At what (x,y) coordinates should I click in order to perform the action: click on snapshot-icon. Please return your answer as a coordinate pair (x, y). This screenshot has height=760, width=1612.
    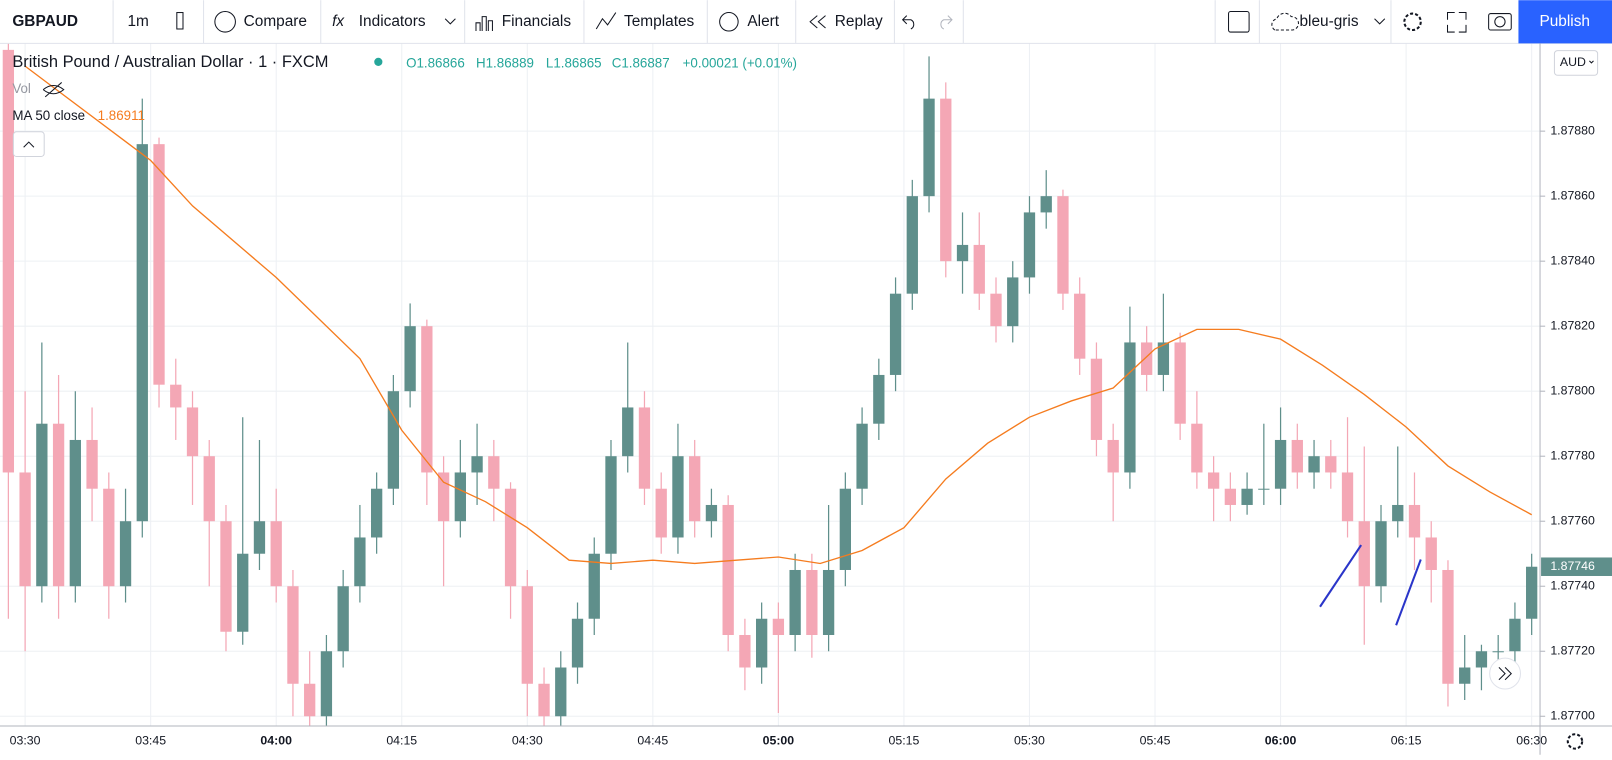
    Looking at the image, I should click on (1500, 22).